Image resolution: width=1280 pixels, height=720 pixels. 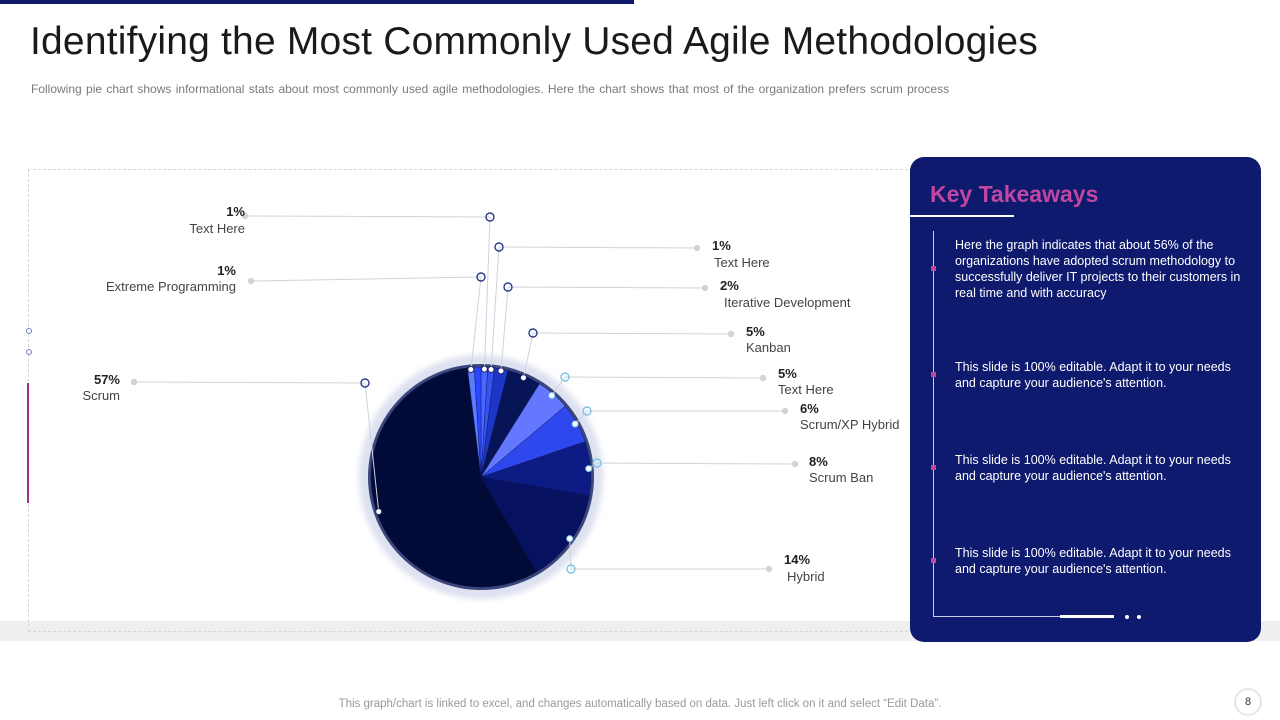 I want to click on timeline-base-line, so click(x=996, y=616).